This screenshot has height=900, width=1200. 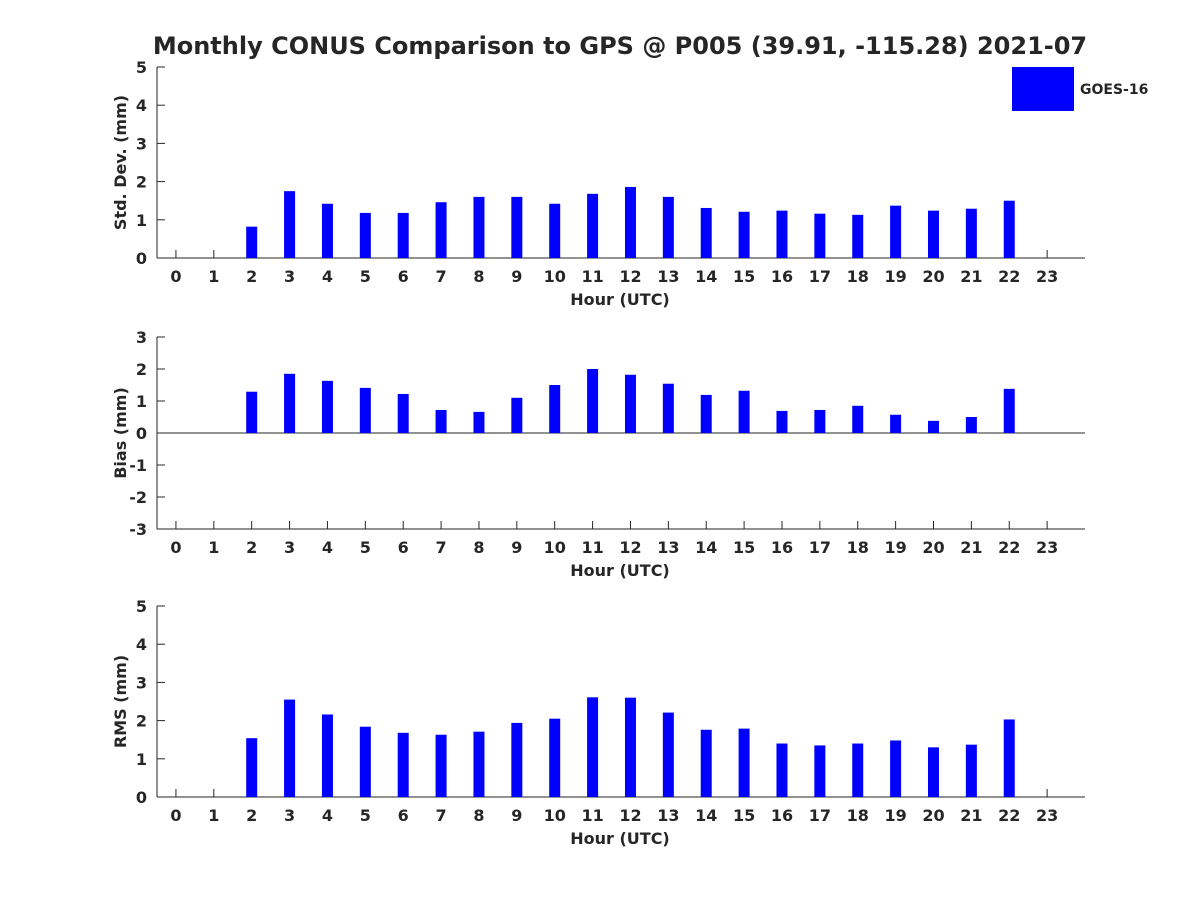 I want to click on rms-y-tick-label: 5, so click(x=141, y=606).